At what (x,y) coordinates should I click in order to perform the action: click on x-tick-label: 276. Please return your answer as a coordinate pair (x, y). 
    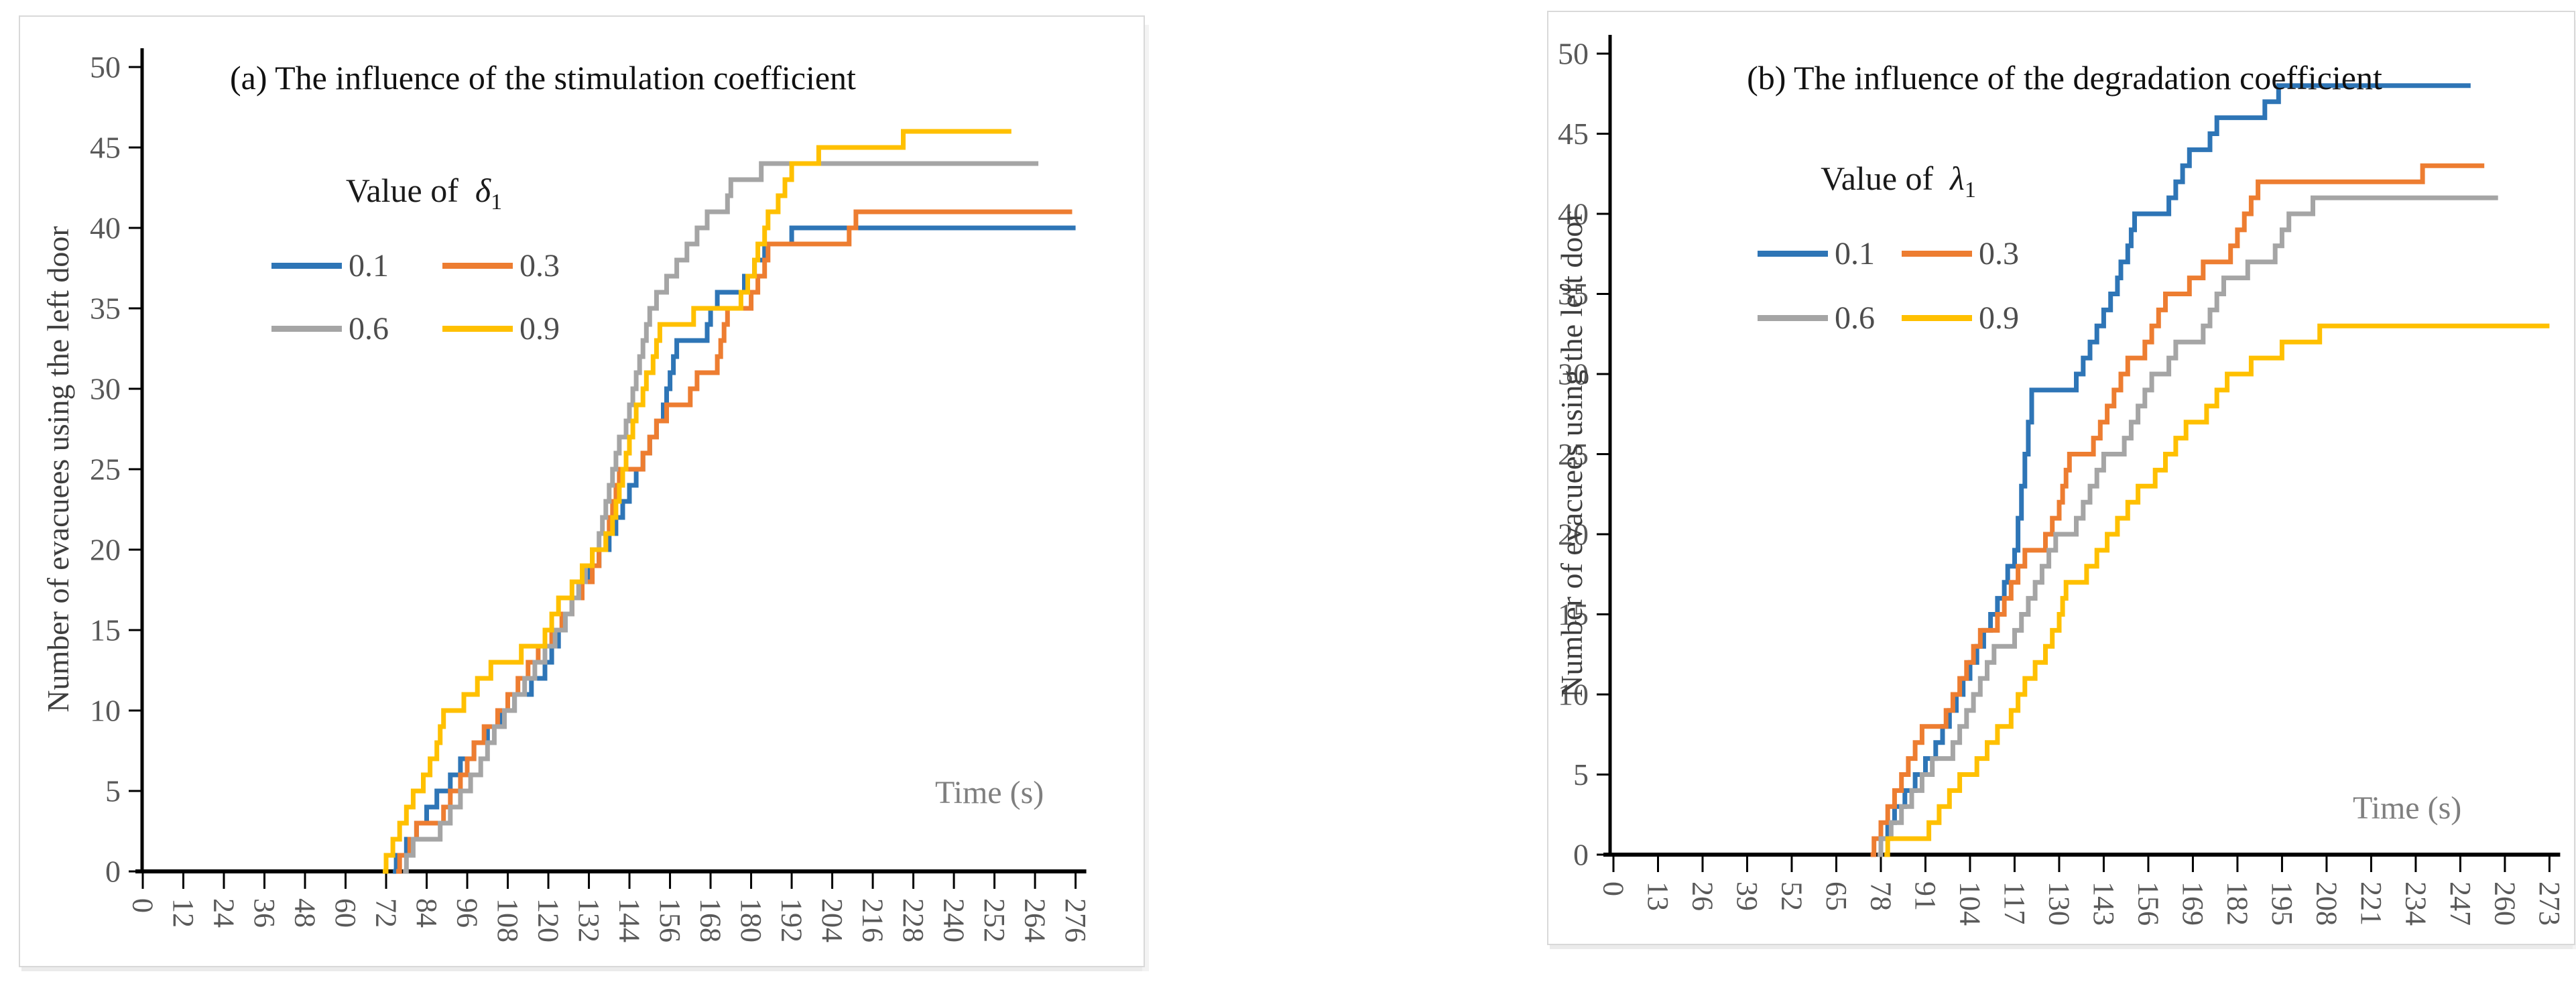
    Looking at the image, I should click on (1075, 920).